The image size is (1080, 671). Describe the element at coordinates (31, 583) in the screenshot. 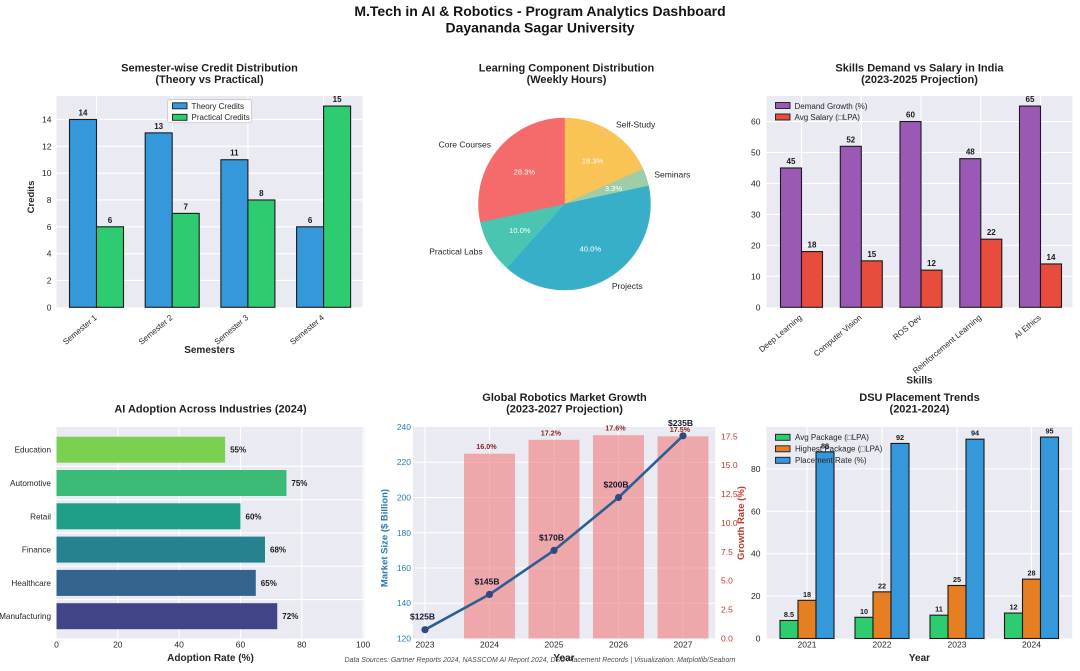

I see `svg-text: Healthcare` at that location.